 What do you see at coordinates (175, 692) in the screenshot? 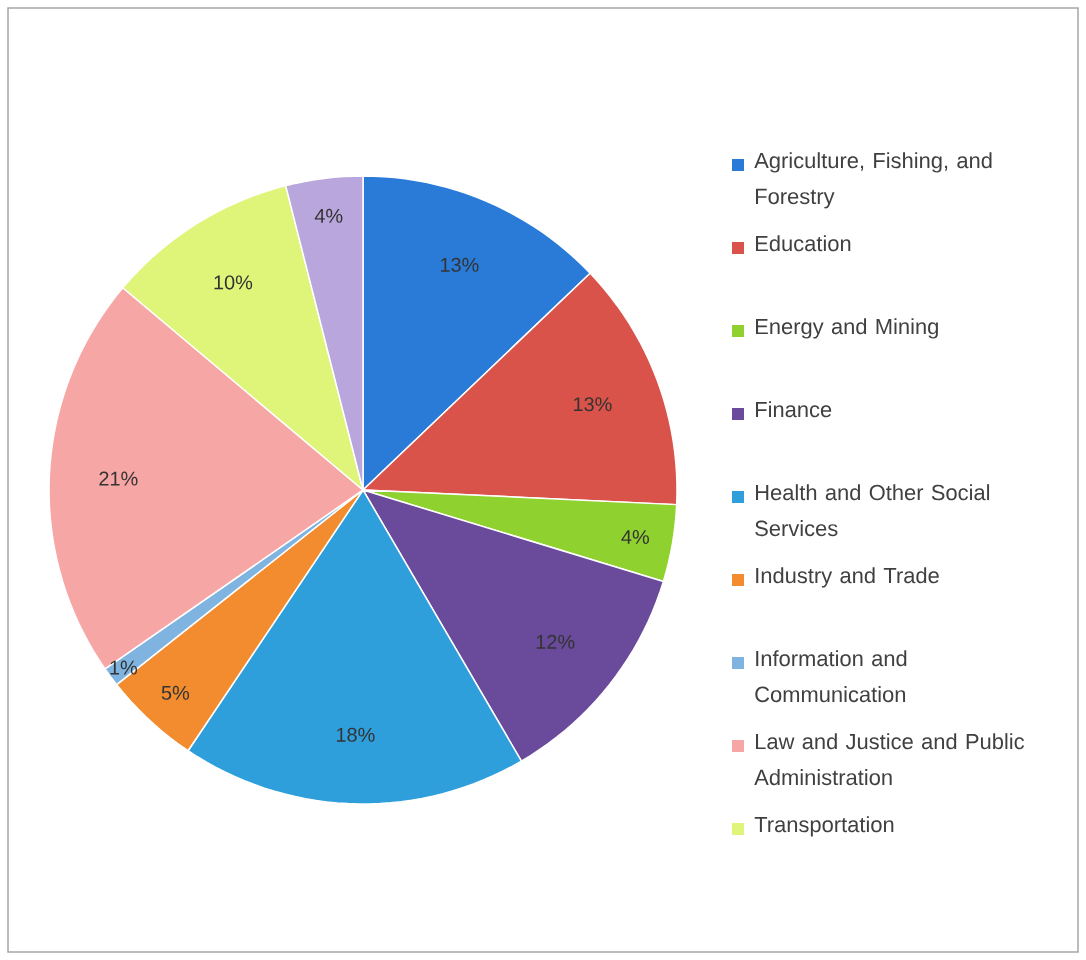
I see `data-label: 5%` at bounding box center [175, 692].